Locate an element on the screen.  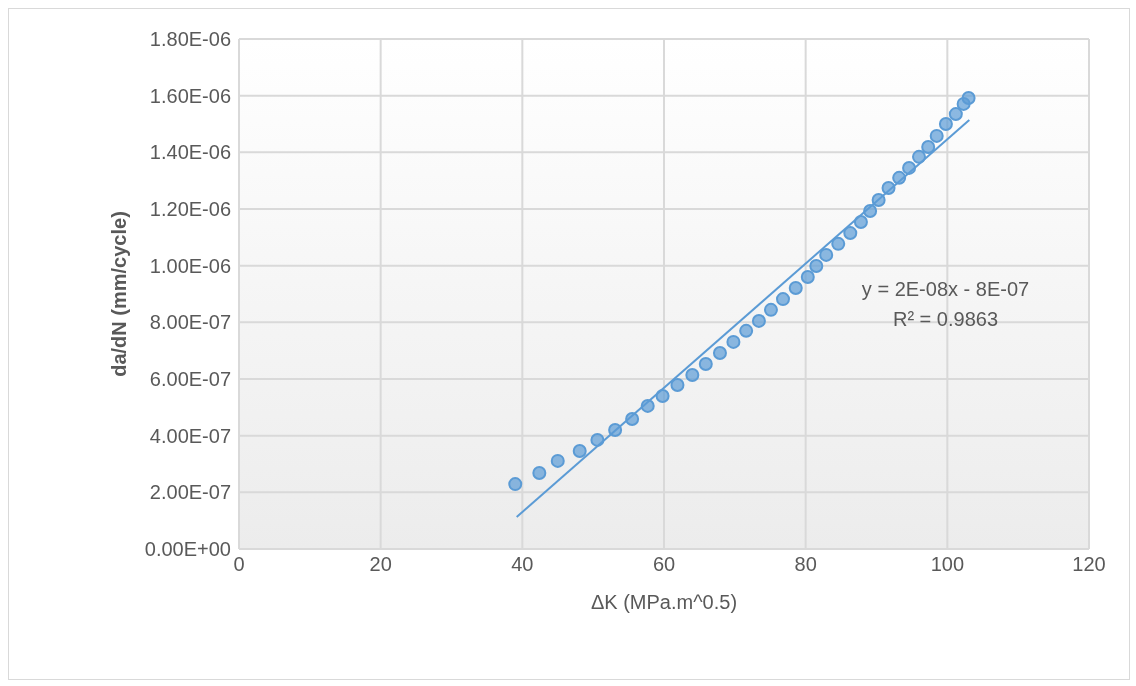
y-tick-label: 2.00E-07 is located at coordinates (190, 492).